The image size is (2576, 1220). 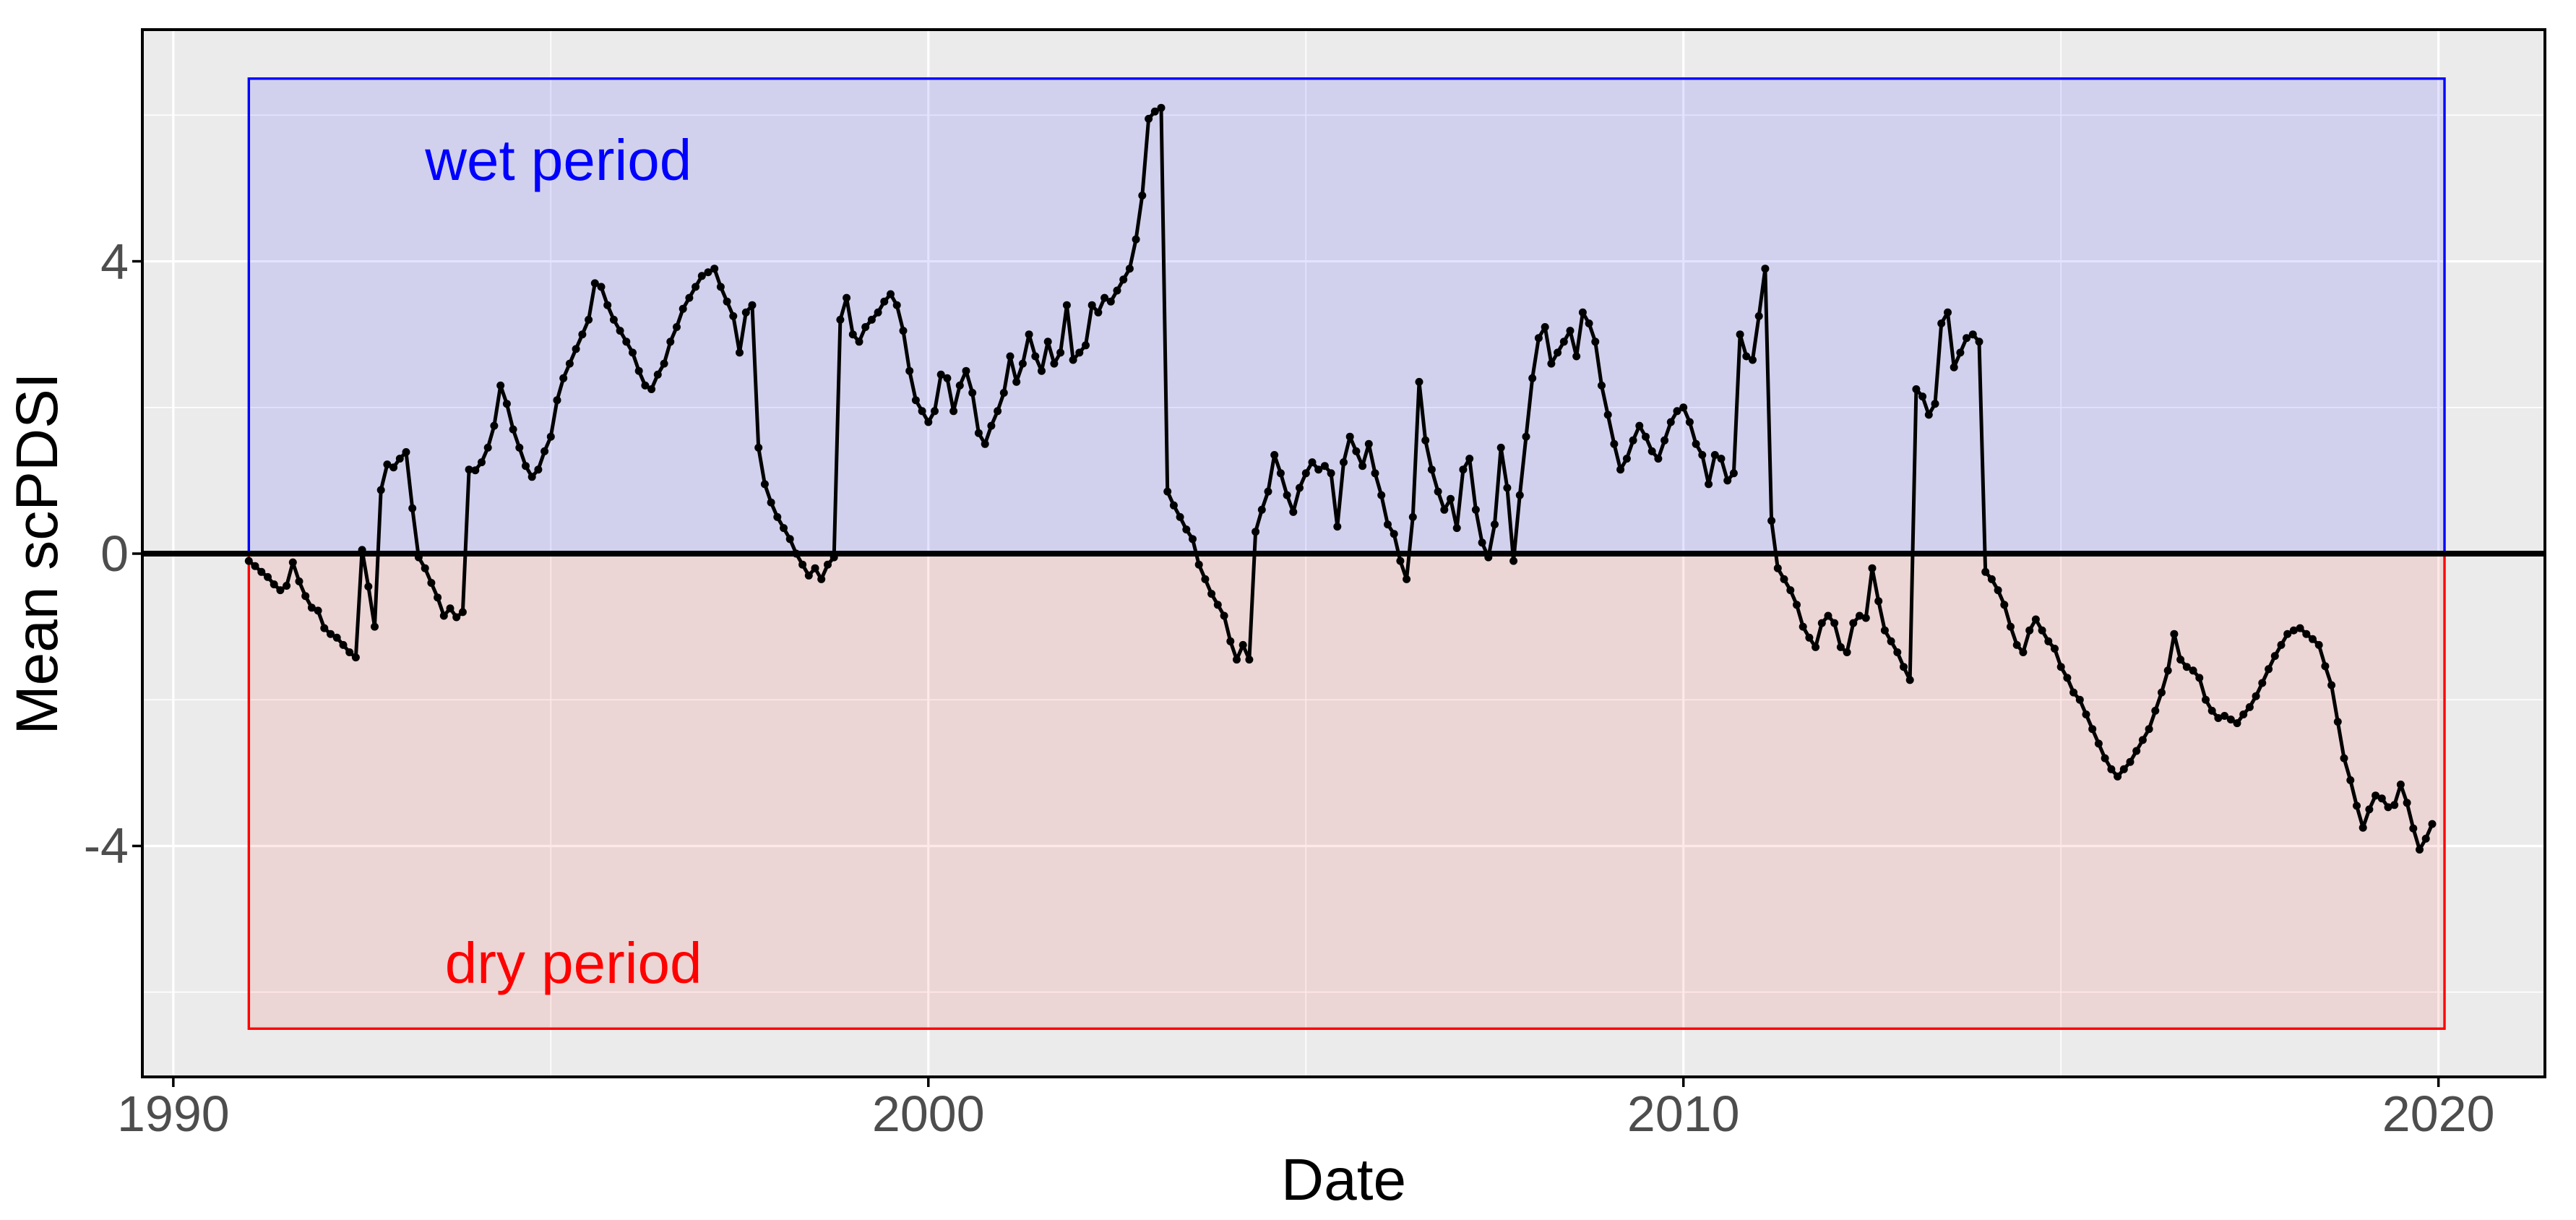 I want to click on x-tick-label: 2020, so click(x=2438, y=1114).